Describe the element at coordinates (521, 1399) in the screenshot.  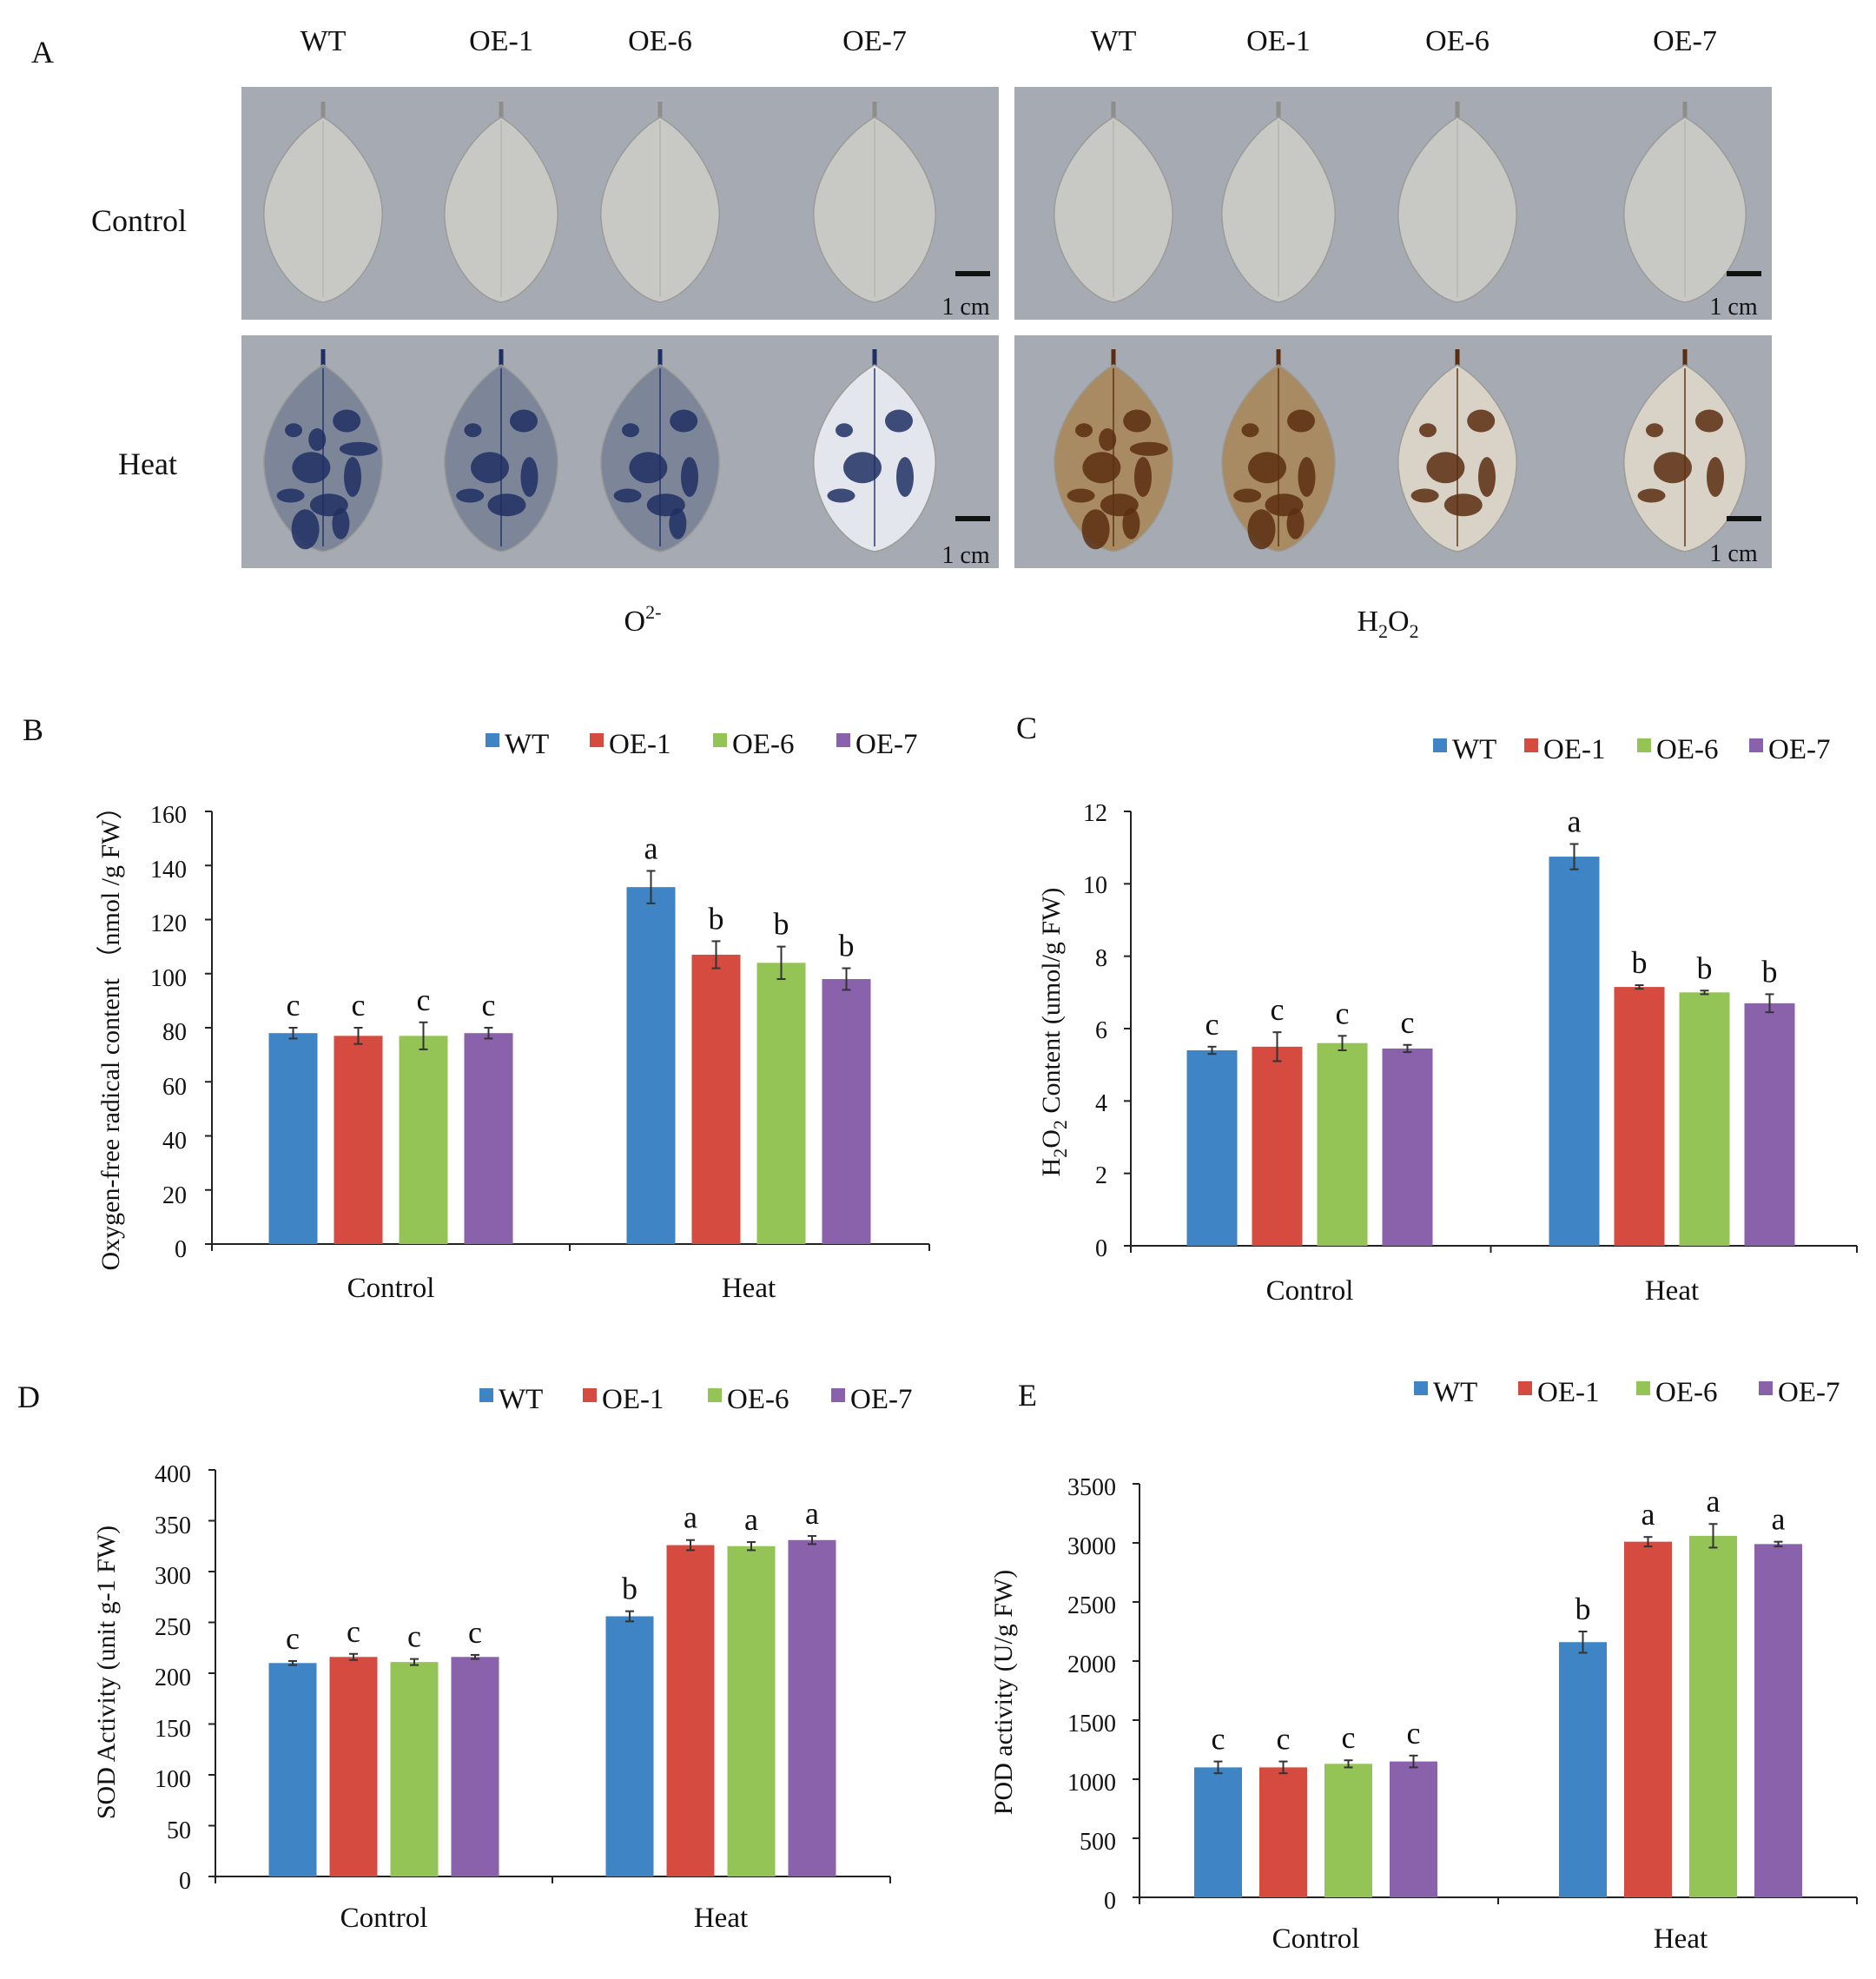
I see `legend-label-wt: WT` at that location.